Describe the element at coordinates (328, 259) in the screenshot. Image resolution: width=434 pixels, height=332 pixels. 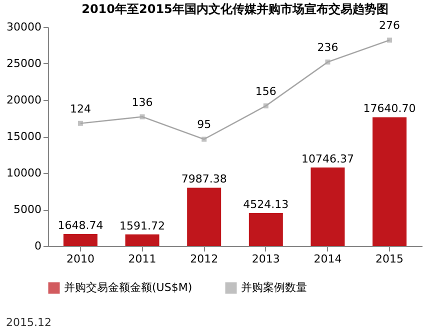
I see `x-tick-label: 2014` at that location.